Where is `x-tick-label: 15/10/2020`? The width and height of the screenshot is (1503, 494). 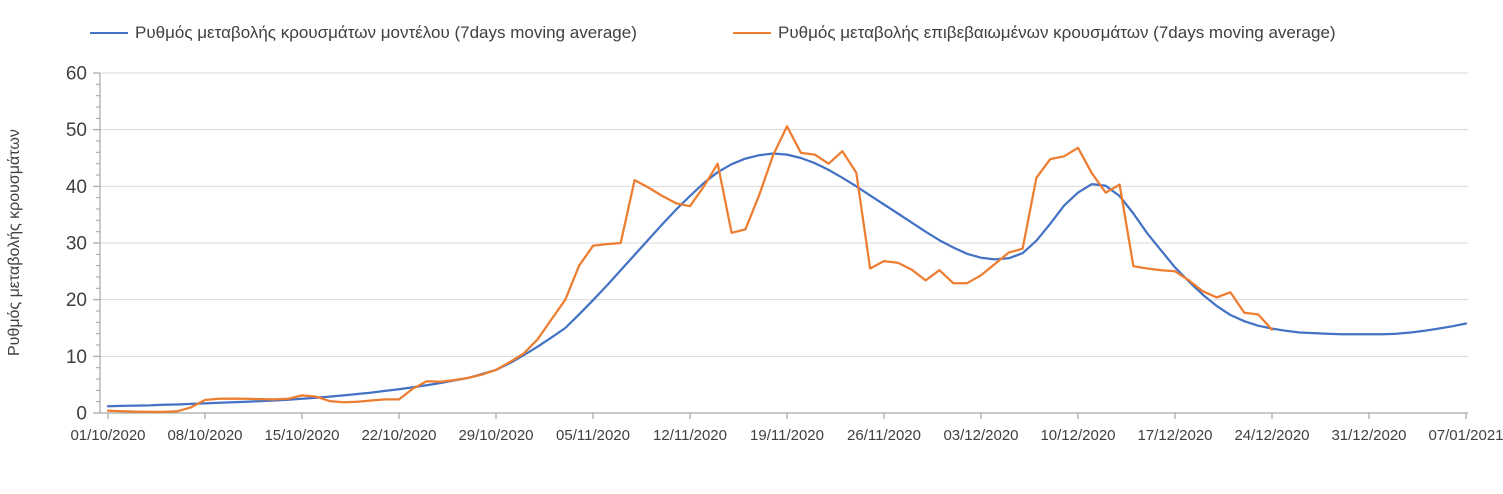
x-tick-label: 15/10/2020 is located at coordinates (301, 435).